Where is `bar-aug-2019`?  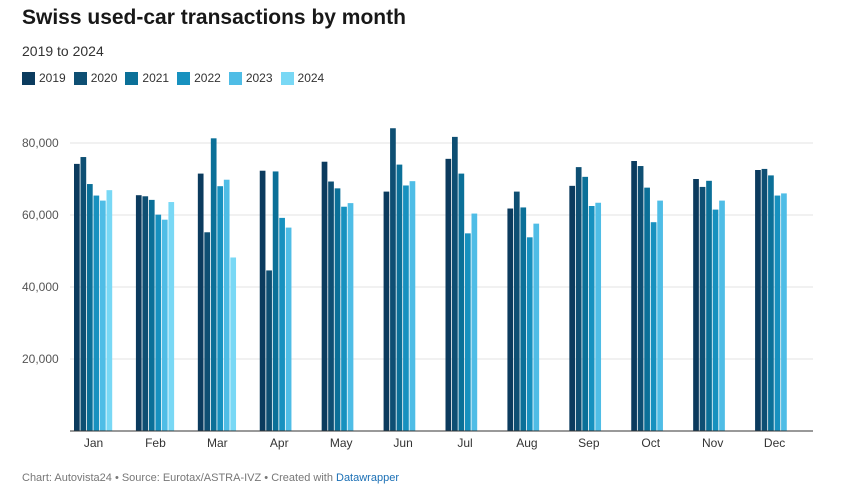 bar-aug-2019 is located at coordinates (510, 319).